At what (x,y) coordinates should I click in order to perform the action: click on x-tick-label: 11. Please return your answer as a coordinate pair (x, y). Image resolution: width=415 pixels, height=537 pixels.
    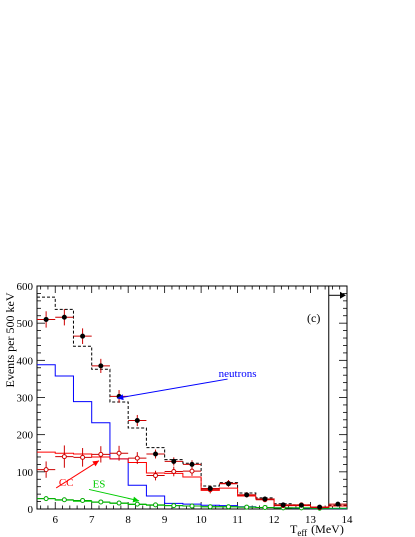
    Looking at the image, I should click on (237, 520).